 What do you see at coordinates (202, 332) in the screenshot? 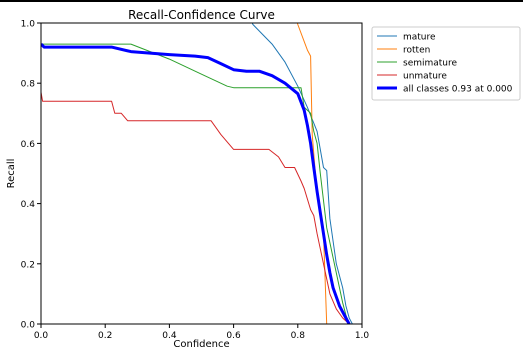
I see `x-axis: 0.0 0.2 0.4 0.6 0.8 1.0` at bounding box center [202, 332].